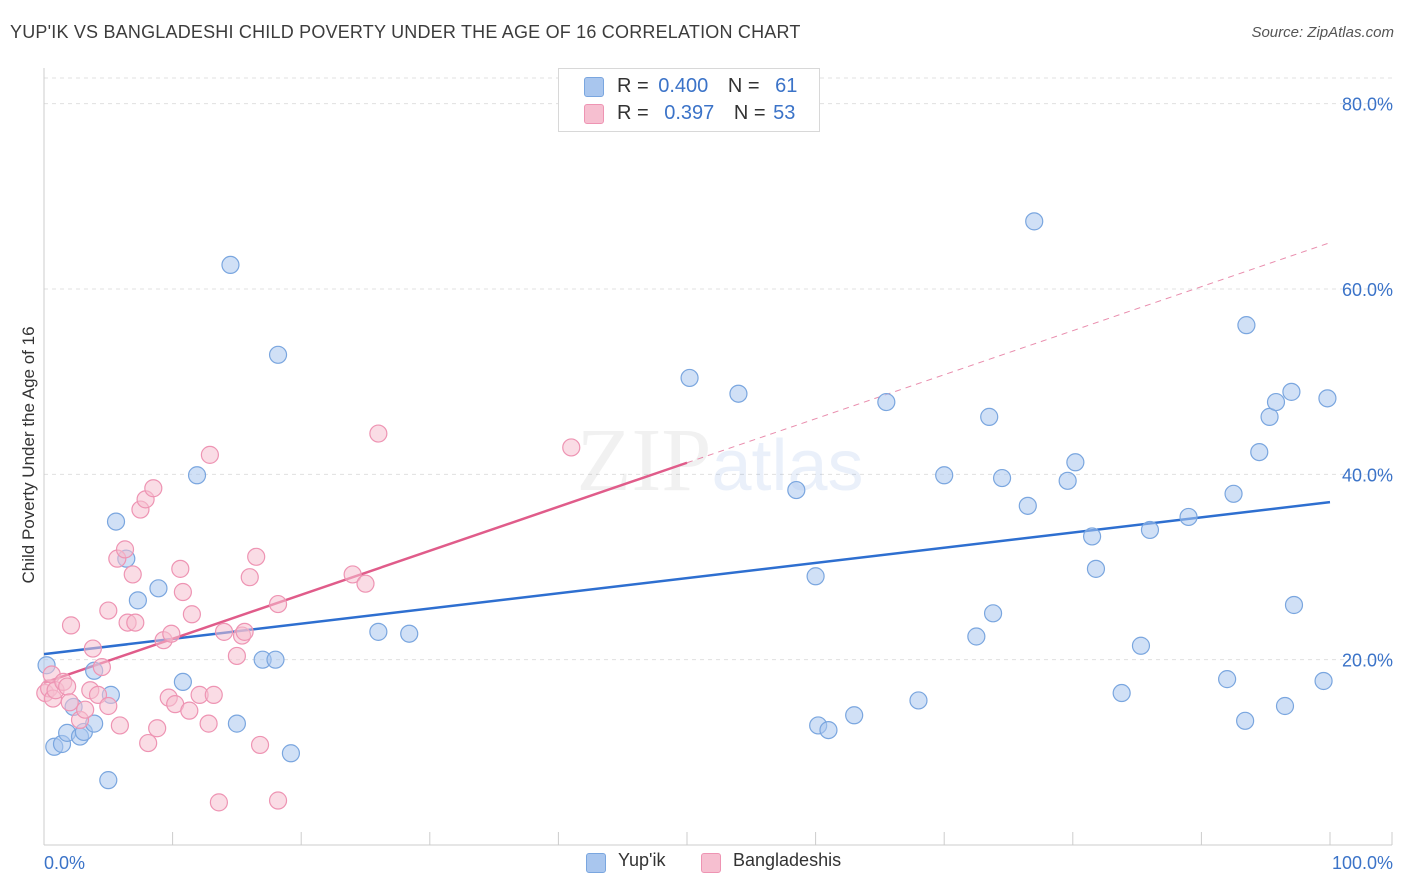 The image size is (1406, 892). What do you see at coordinates (689, 100) in the screenshot?
I see `stats-legend: R = 0.400 N = 61 R = 0.397 N = 53` at bounding box center [689, 100].